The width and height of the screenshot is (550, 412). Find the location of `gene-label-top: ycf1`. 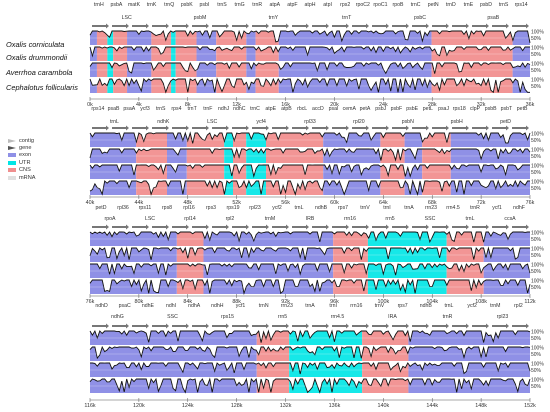

gene-label-top: ycf1 is located at coordinates (497, 208).